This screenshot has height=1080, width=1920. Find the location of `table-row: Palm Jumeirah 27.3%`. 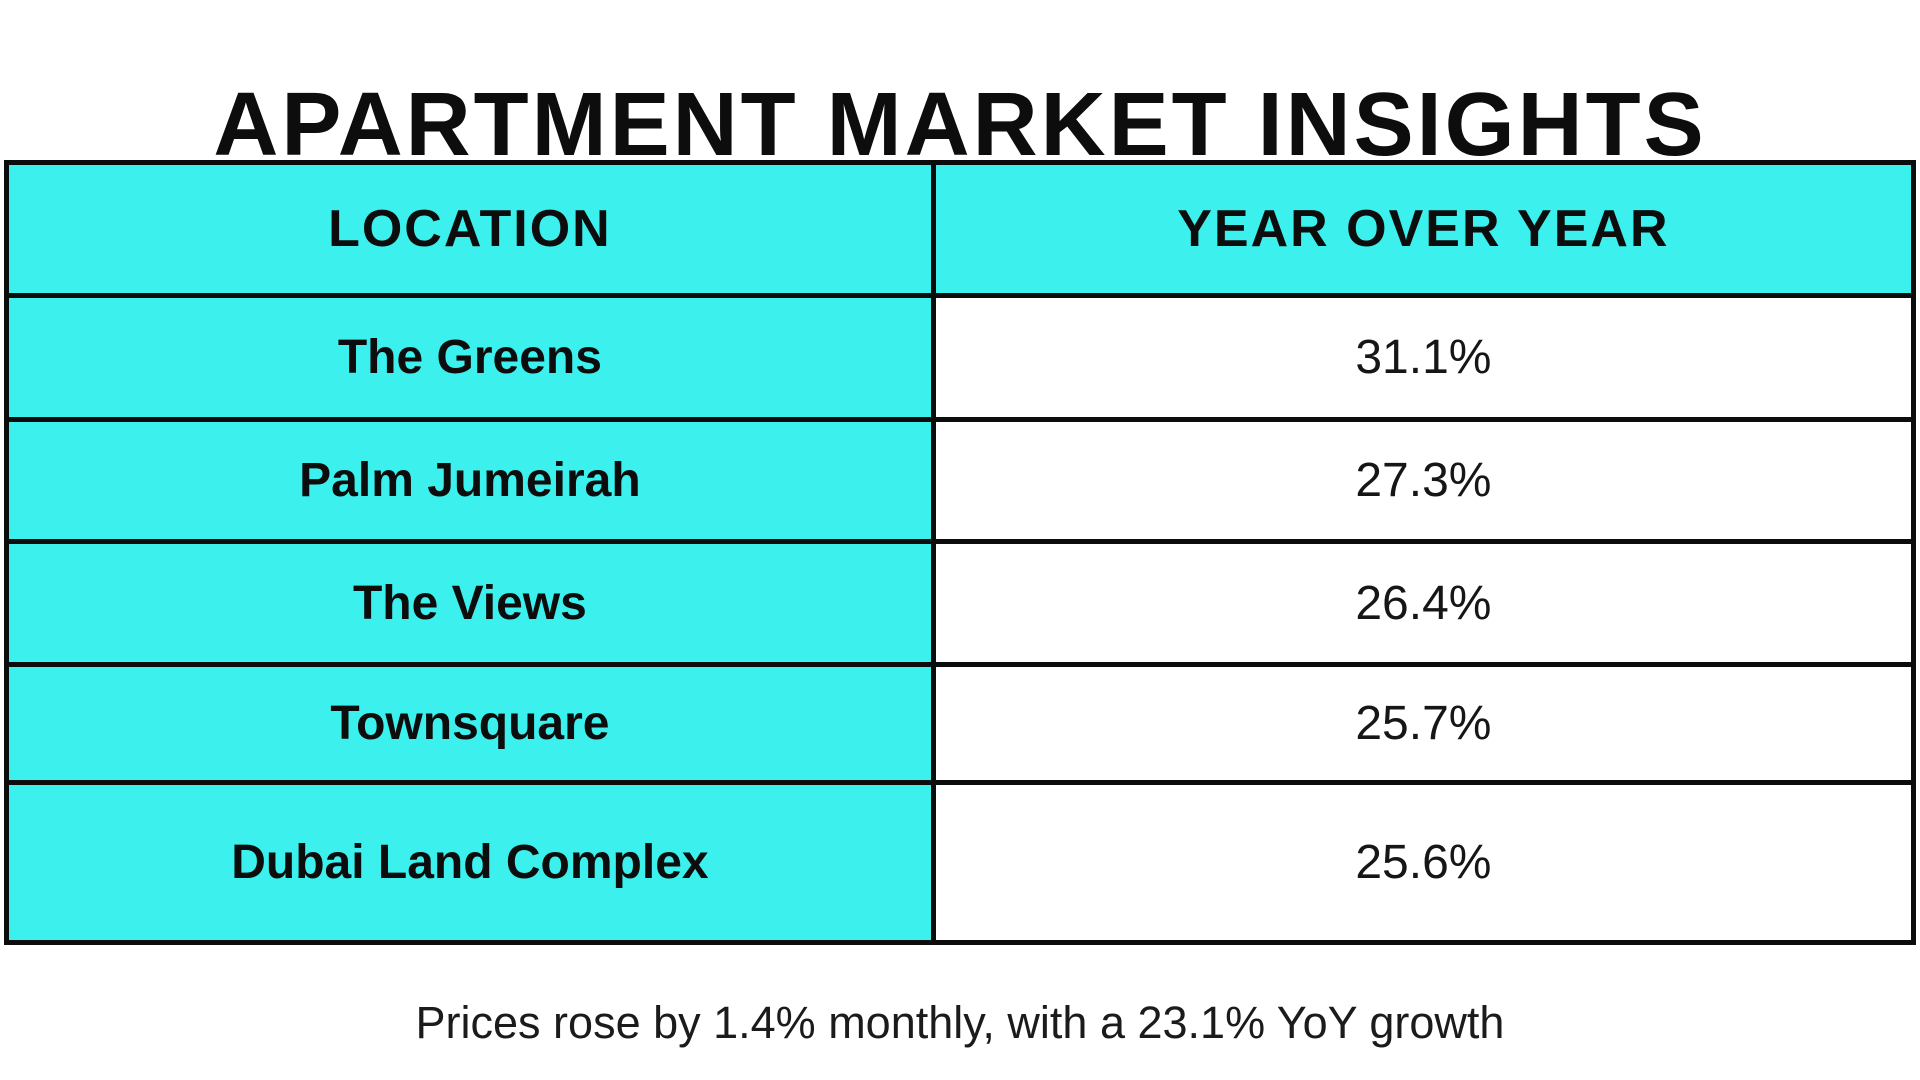

table-row: Palm Jumeirah 27.3% is located at coordinates (960, 480).